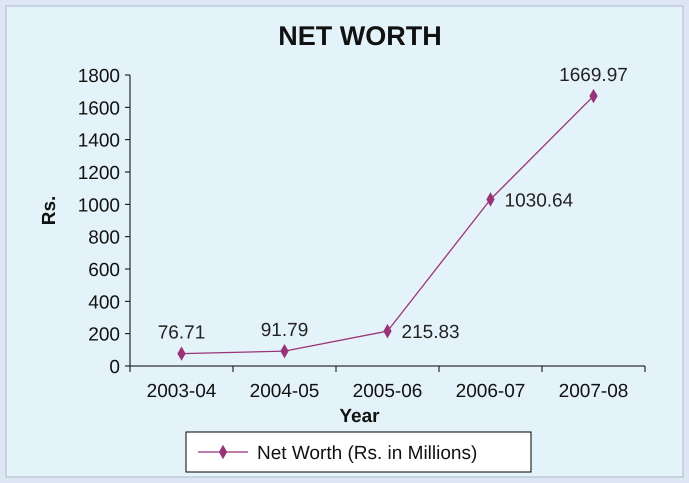 This screenshot has height=483, width=689. Describe the element at coordinates (539, 201) in the screenshot. I see `data-label: 1030.64` at that location.